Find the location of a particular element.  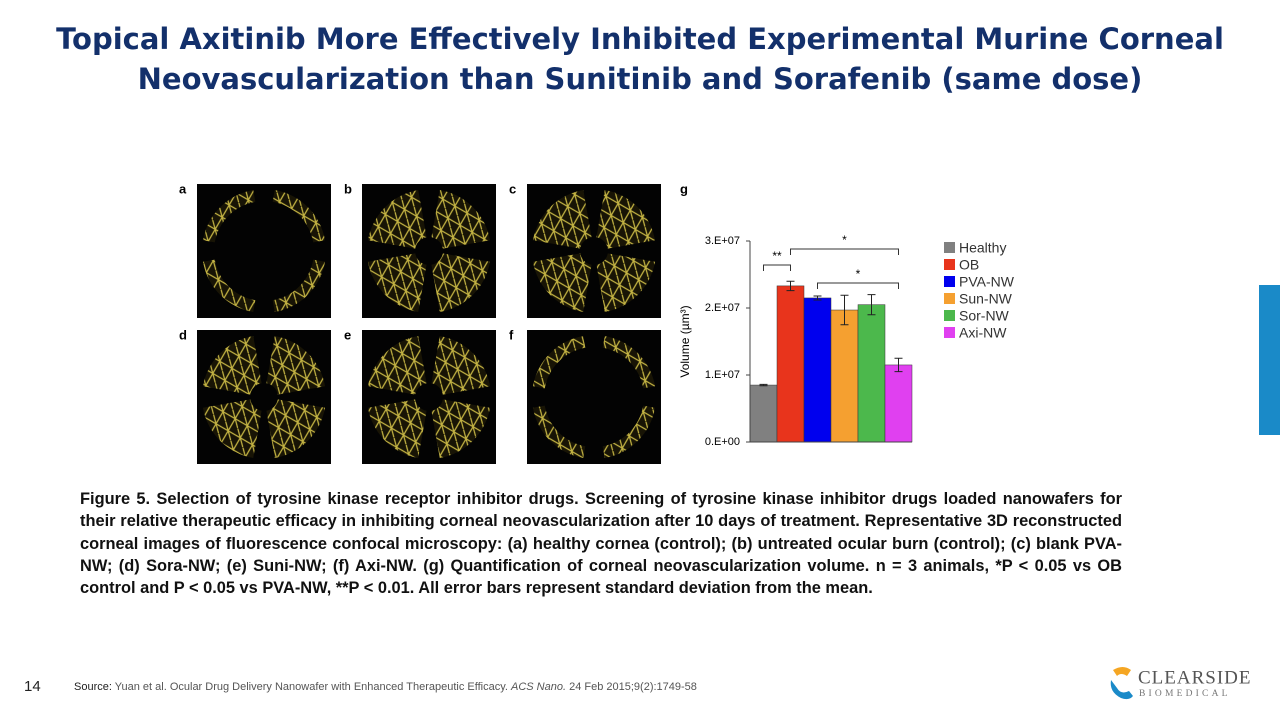

logo: CLEARSIDE BIOMEDICAL is located at coordinates (1181, 683).